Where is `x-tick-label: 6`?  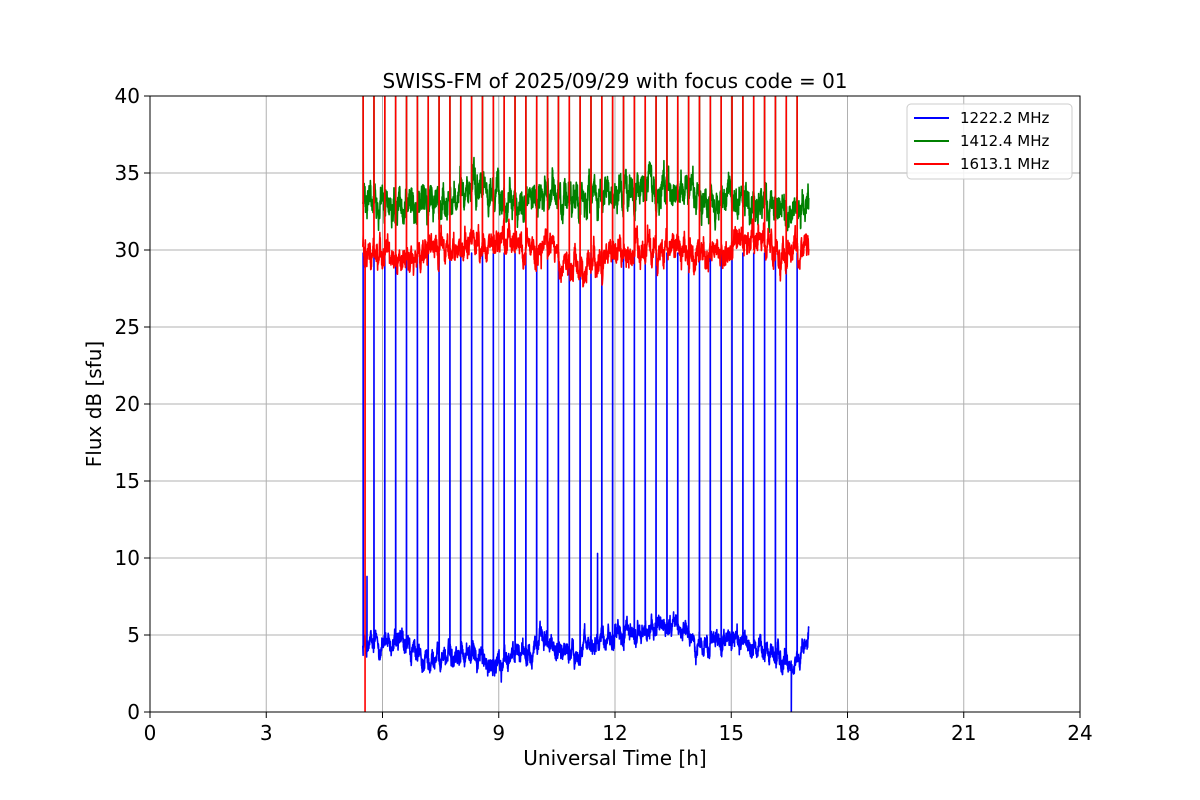 x-tick-label: 6 is located at coordinates (382, 733).